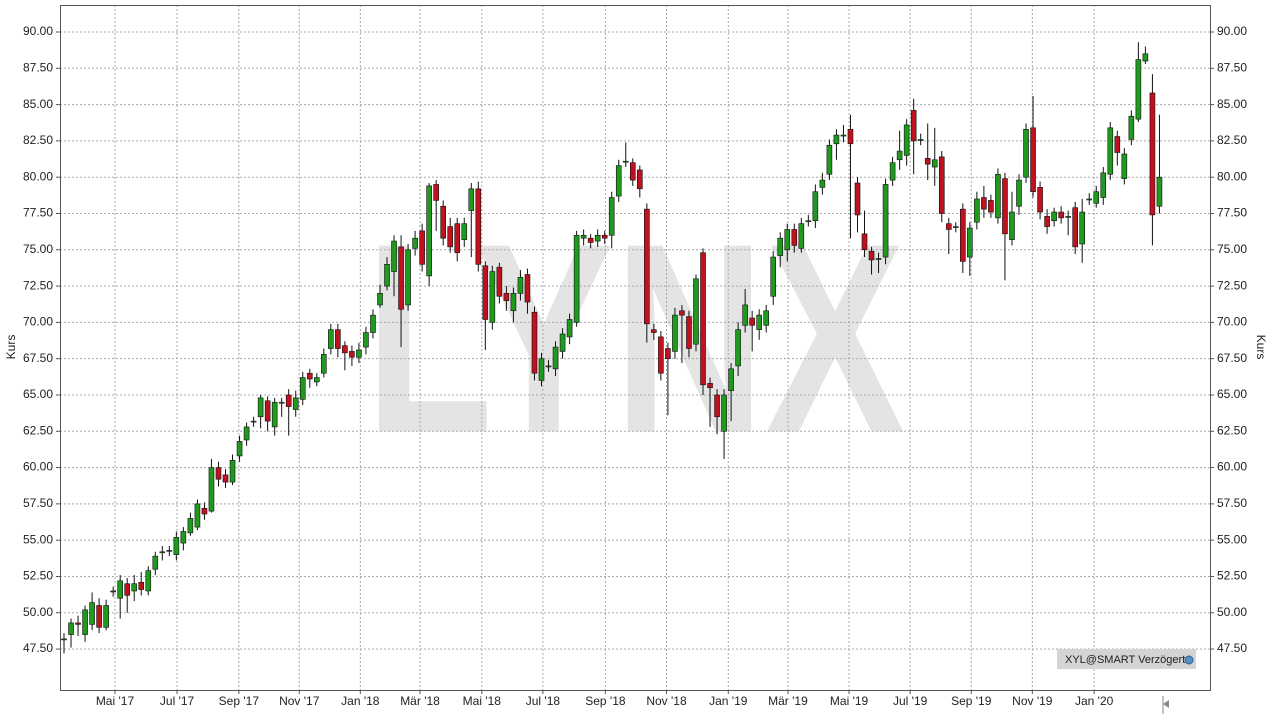 The height and width of the screenshot is (717, 1273). I want to click on y-tick-label: 62.50, so click(38, 430).